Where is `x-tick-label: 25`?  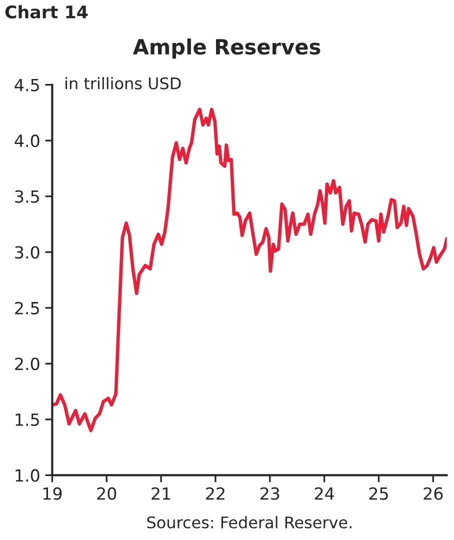 x-tick-label: 25 is located at coordinates (378, 493).